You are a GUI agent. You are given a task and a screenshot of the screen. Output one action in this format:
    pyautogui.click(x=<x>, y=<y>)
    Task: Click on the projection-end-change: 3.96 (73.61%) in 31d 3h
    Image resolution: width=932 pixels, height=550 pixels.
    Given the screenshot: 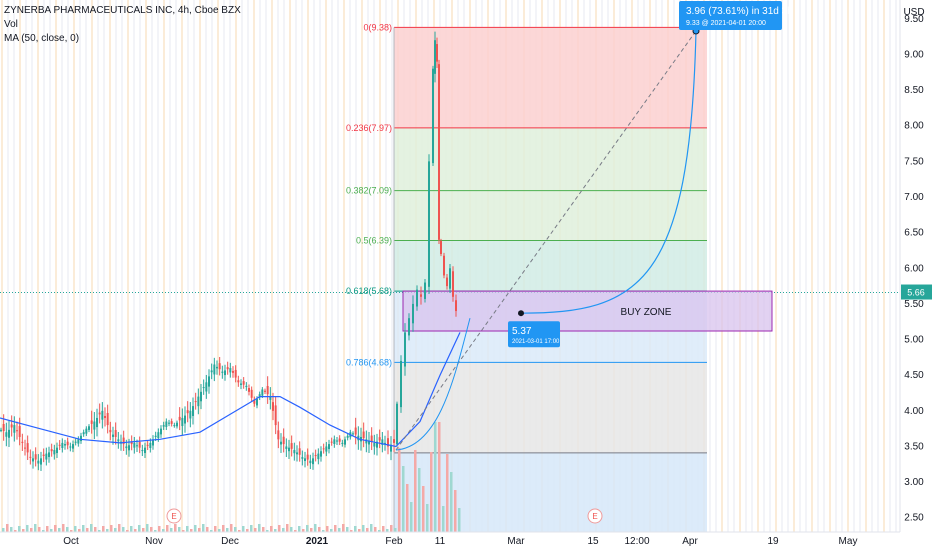 What is the action you would take?
    pyautogui.click(x=739, y=11)
    